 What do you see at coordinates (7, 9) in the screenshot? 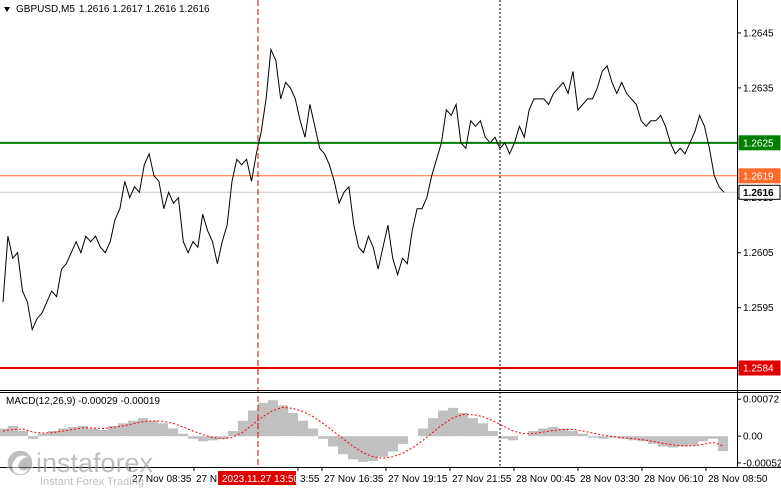
I see `chart-menu-icon` at bounding box center [7, 9].